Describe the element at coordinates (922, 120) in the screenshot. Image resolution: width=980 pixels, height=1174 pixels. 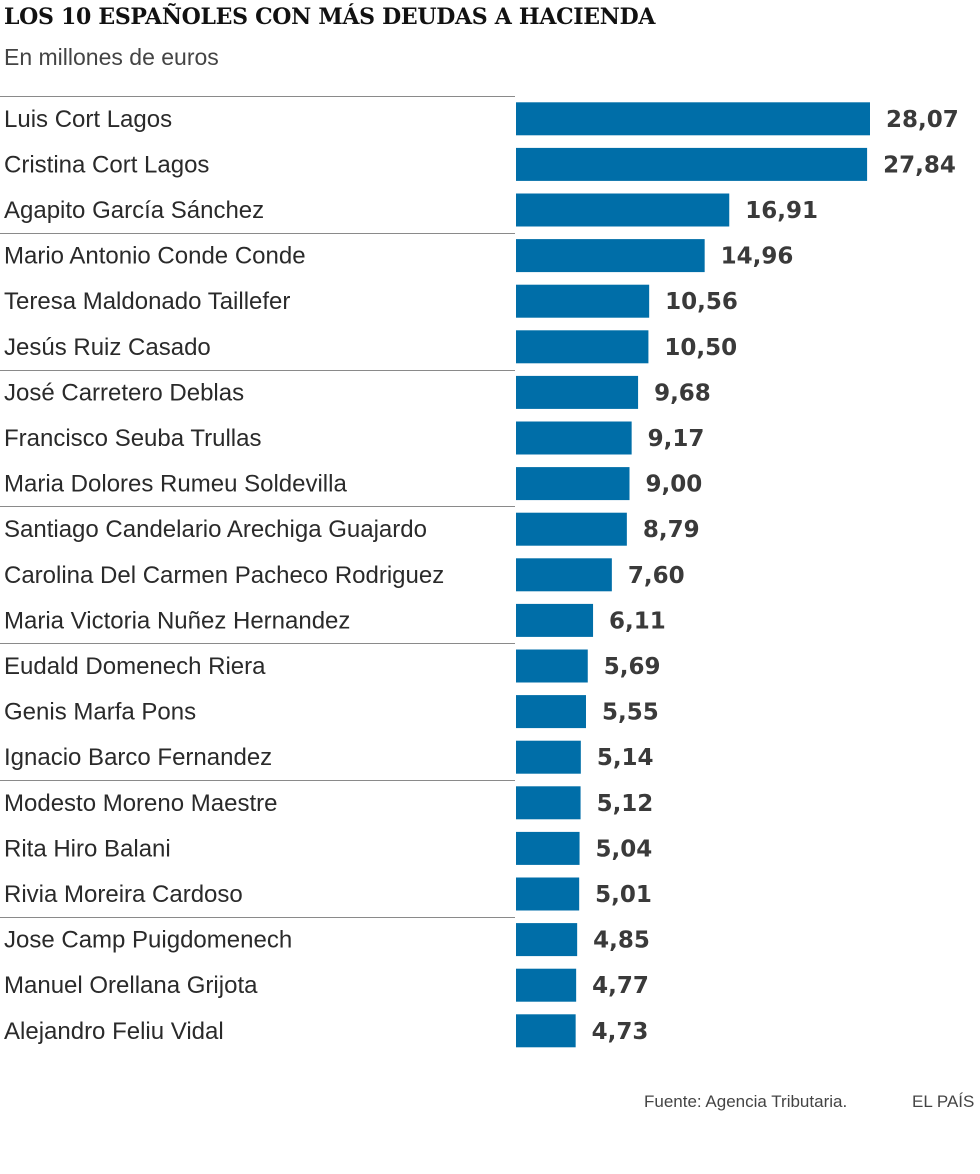
I see `data-label: 28,07` at that location.